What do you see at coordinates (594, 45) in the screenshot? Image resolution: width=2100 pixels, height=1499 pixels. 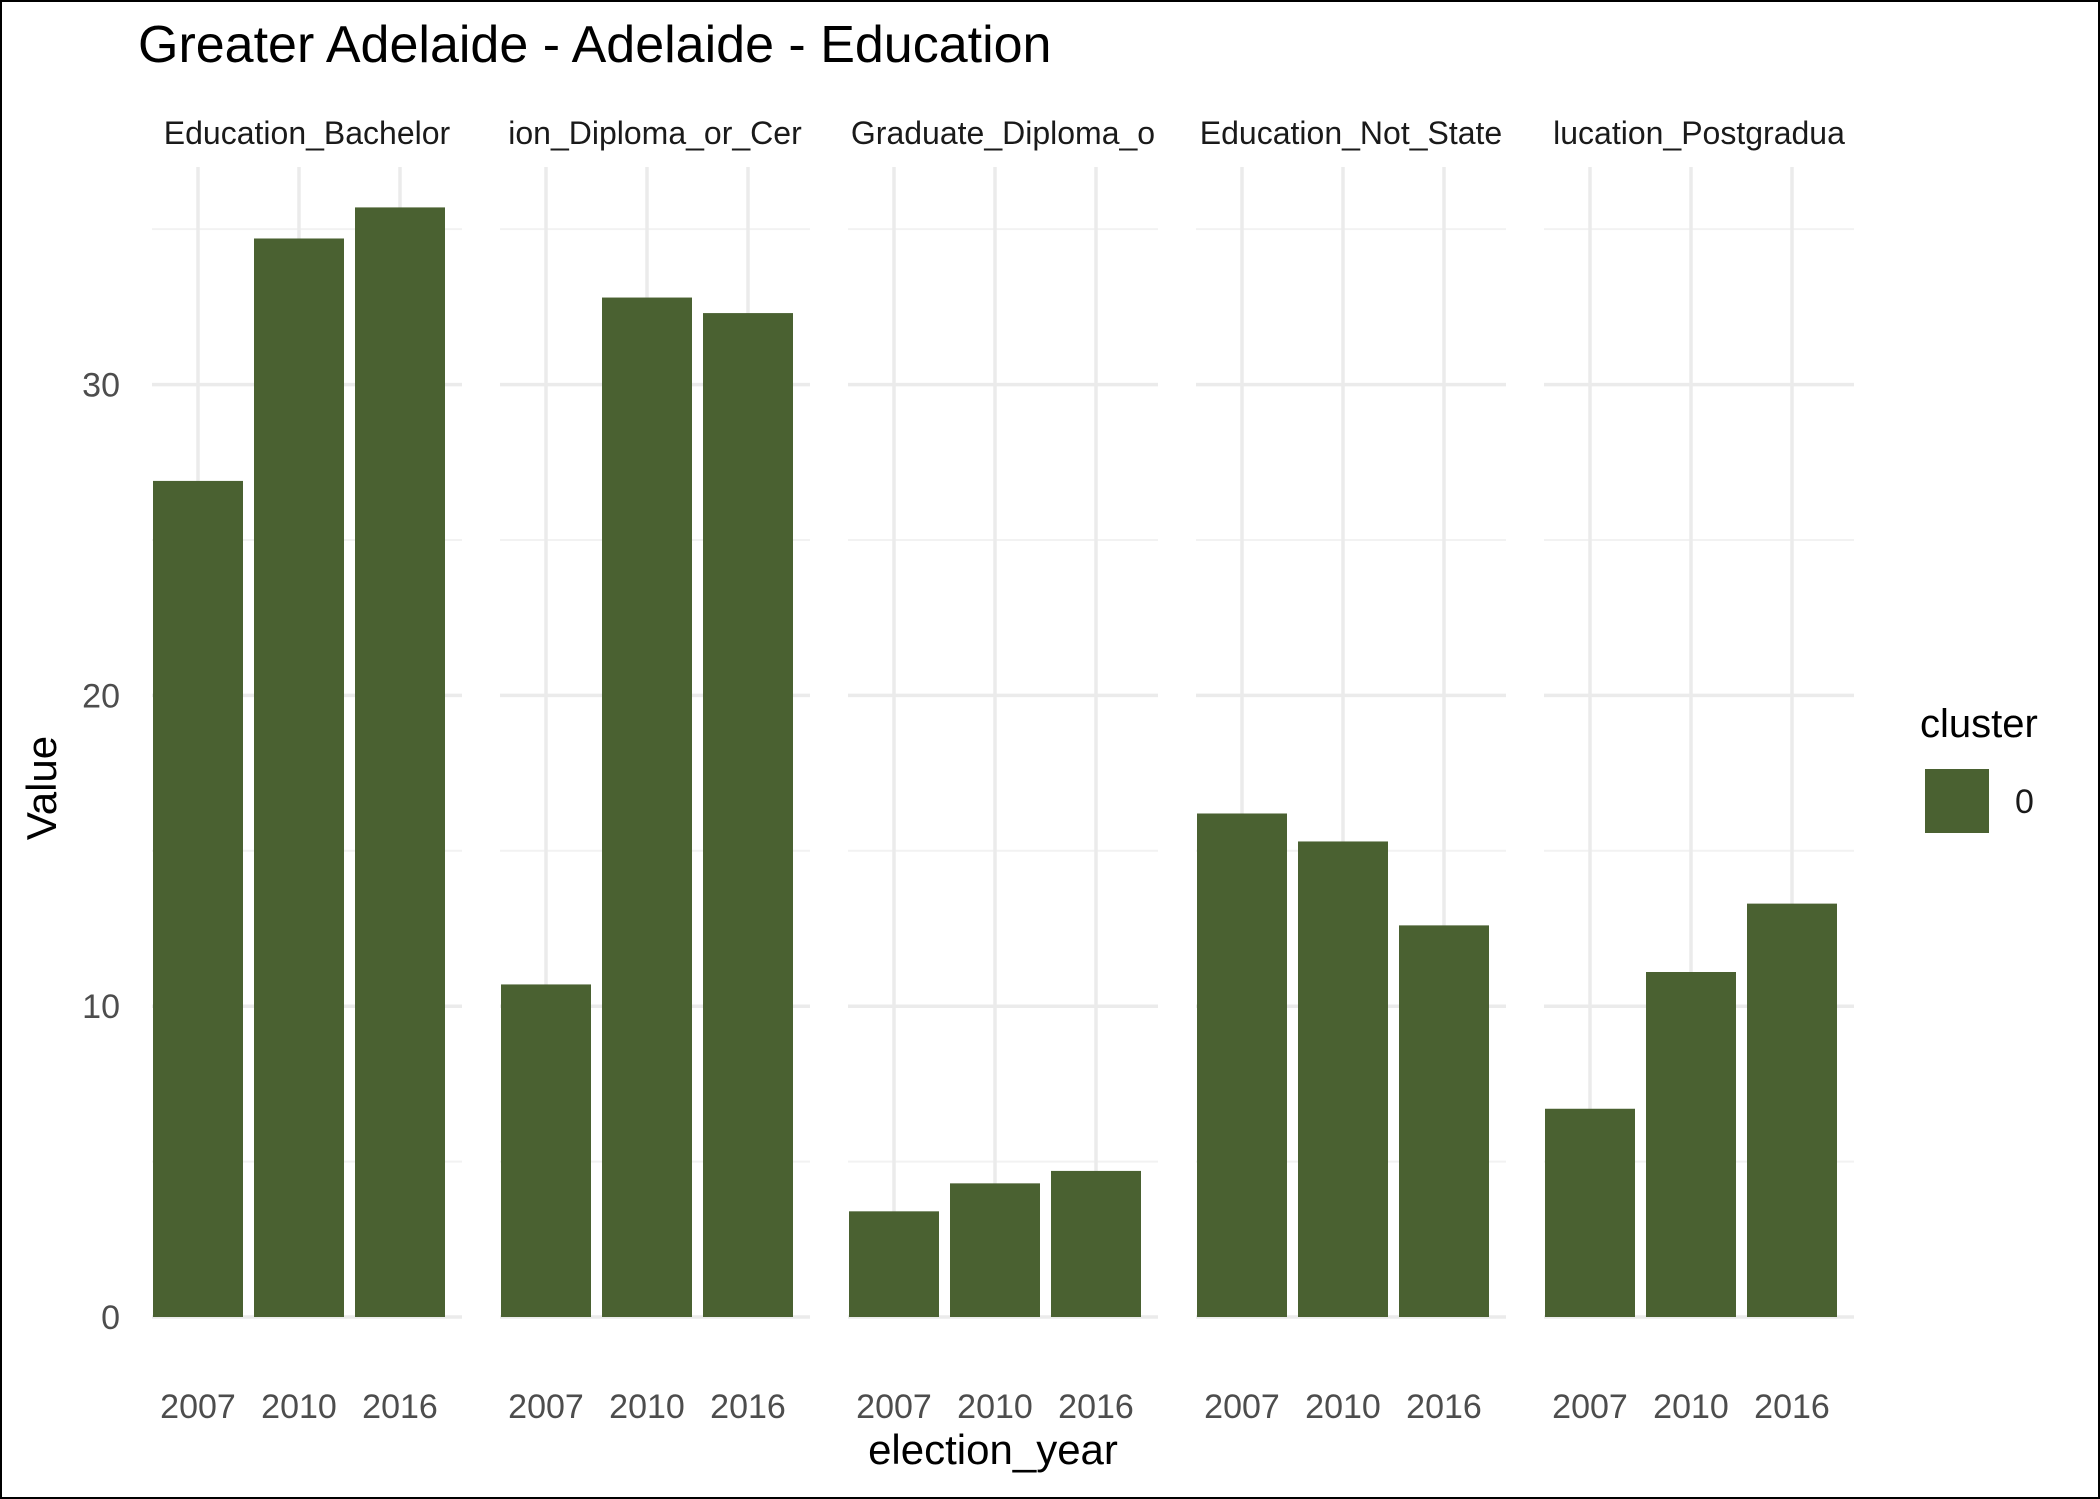 I see `chart-title: Greater Adelaide - Adelaide - Education` at bounding box center [594, 45].